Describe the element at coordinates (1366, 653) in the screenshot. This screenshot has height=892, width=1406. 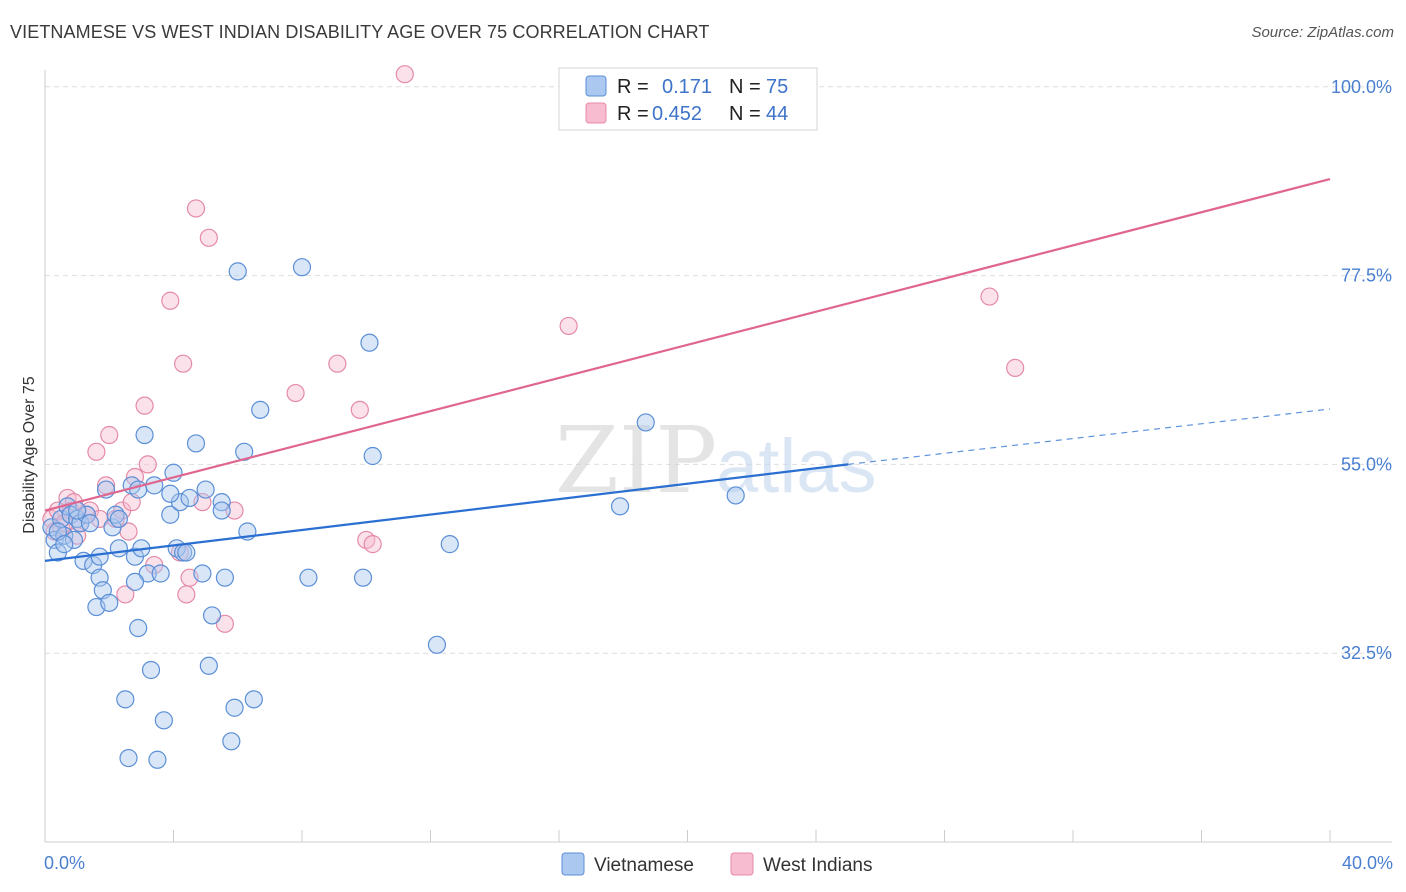
I see `y-tick-label: 32.5%` at that location.